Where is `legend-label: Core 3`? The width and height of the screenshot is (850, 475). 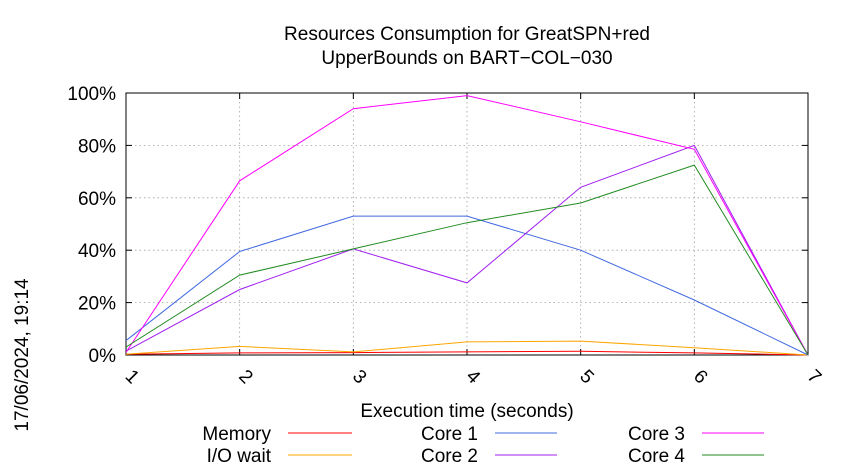
legend-label: Core 3 is located at coordinates (656, 434).